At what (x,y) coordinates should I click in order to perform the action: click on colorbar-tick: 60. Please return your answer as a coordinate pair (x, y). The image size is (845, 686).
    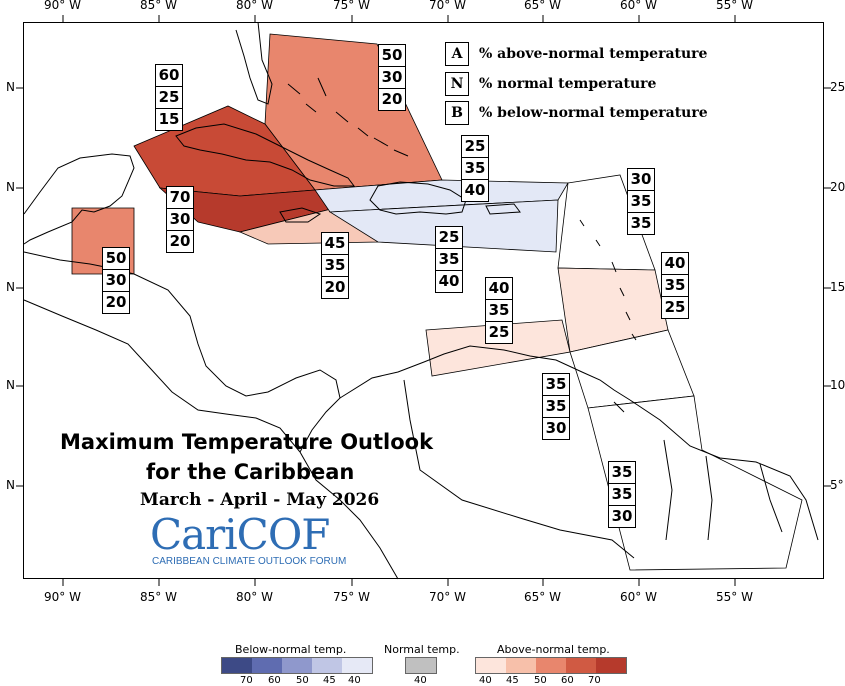
    Looking at the image, I should click on (567, 680).